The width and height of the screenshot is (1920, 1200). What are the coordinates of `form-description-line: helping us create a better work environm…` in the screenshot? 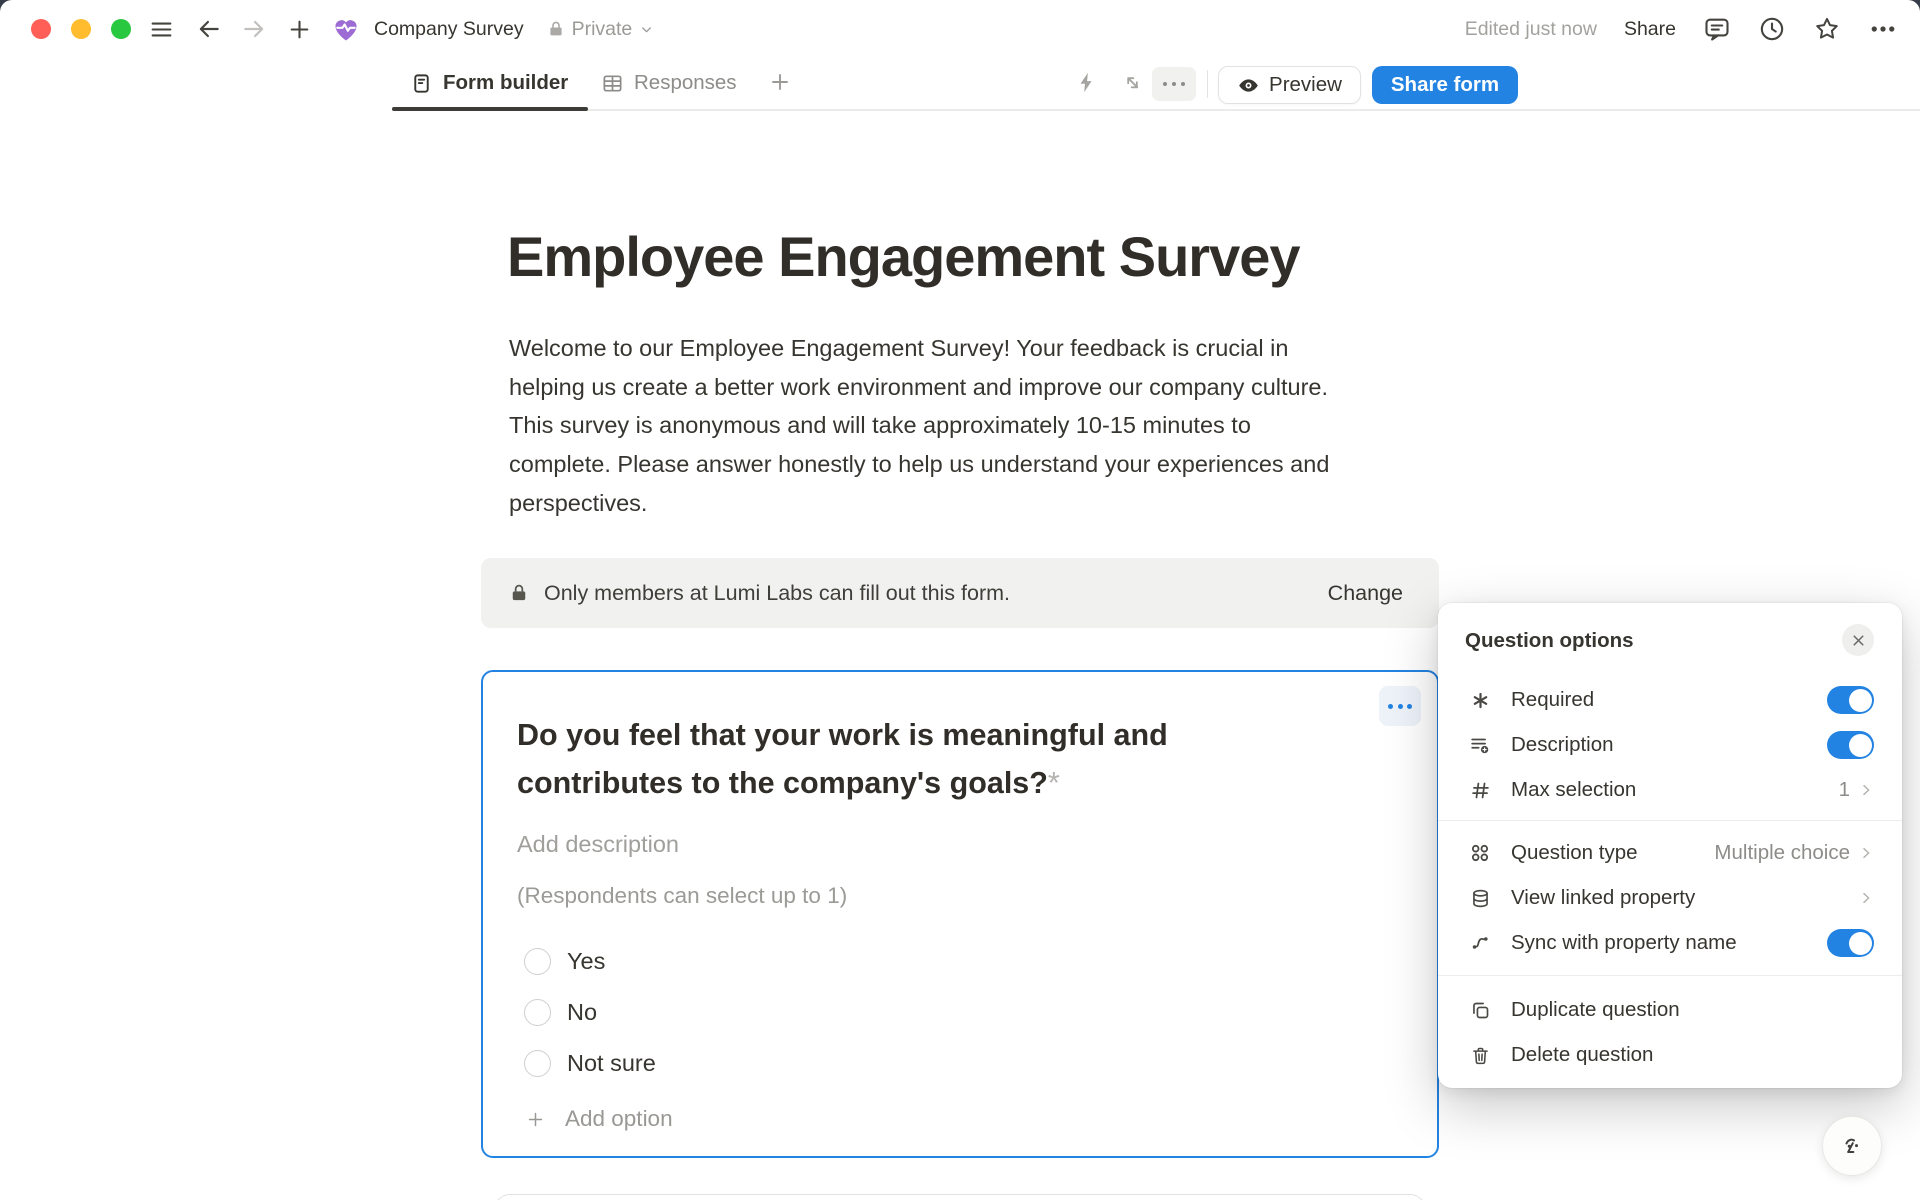 It's located at (919, 386).